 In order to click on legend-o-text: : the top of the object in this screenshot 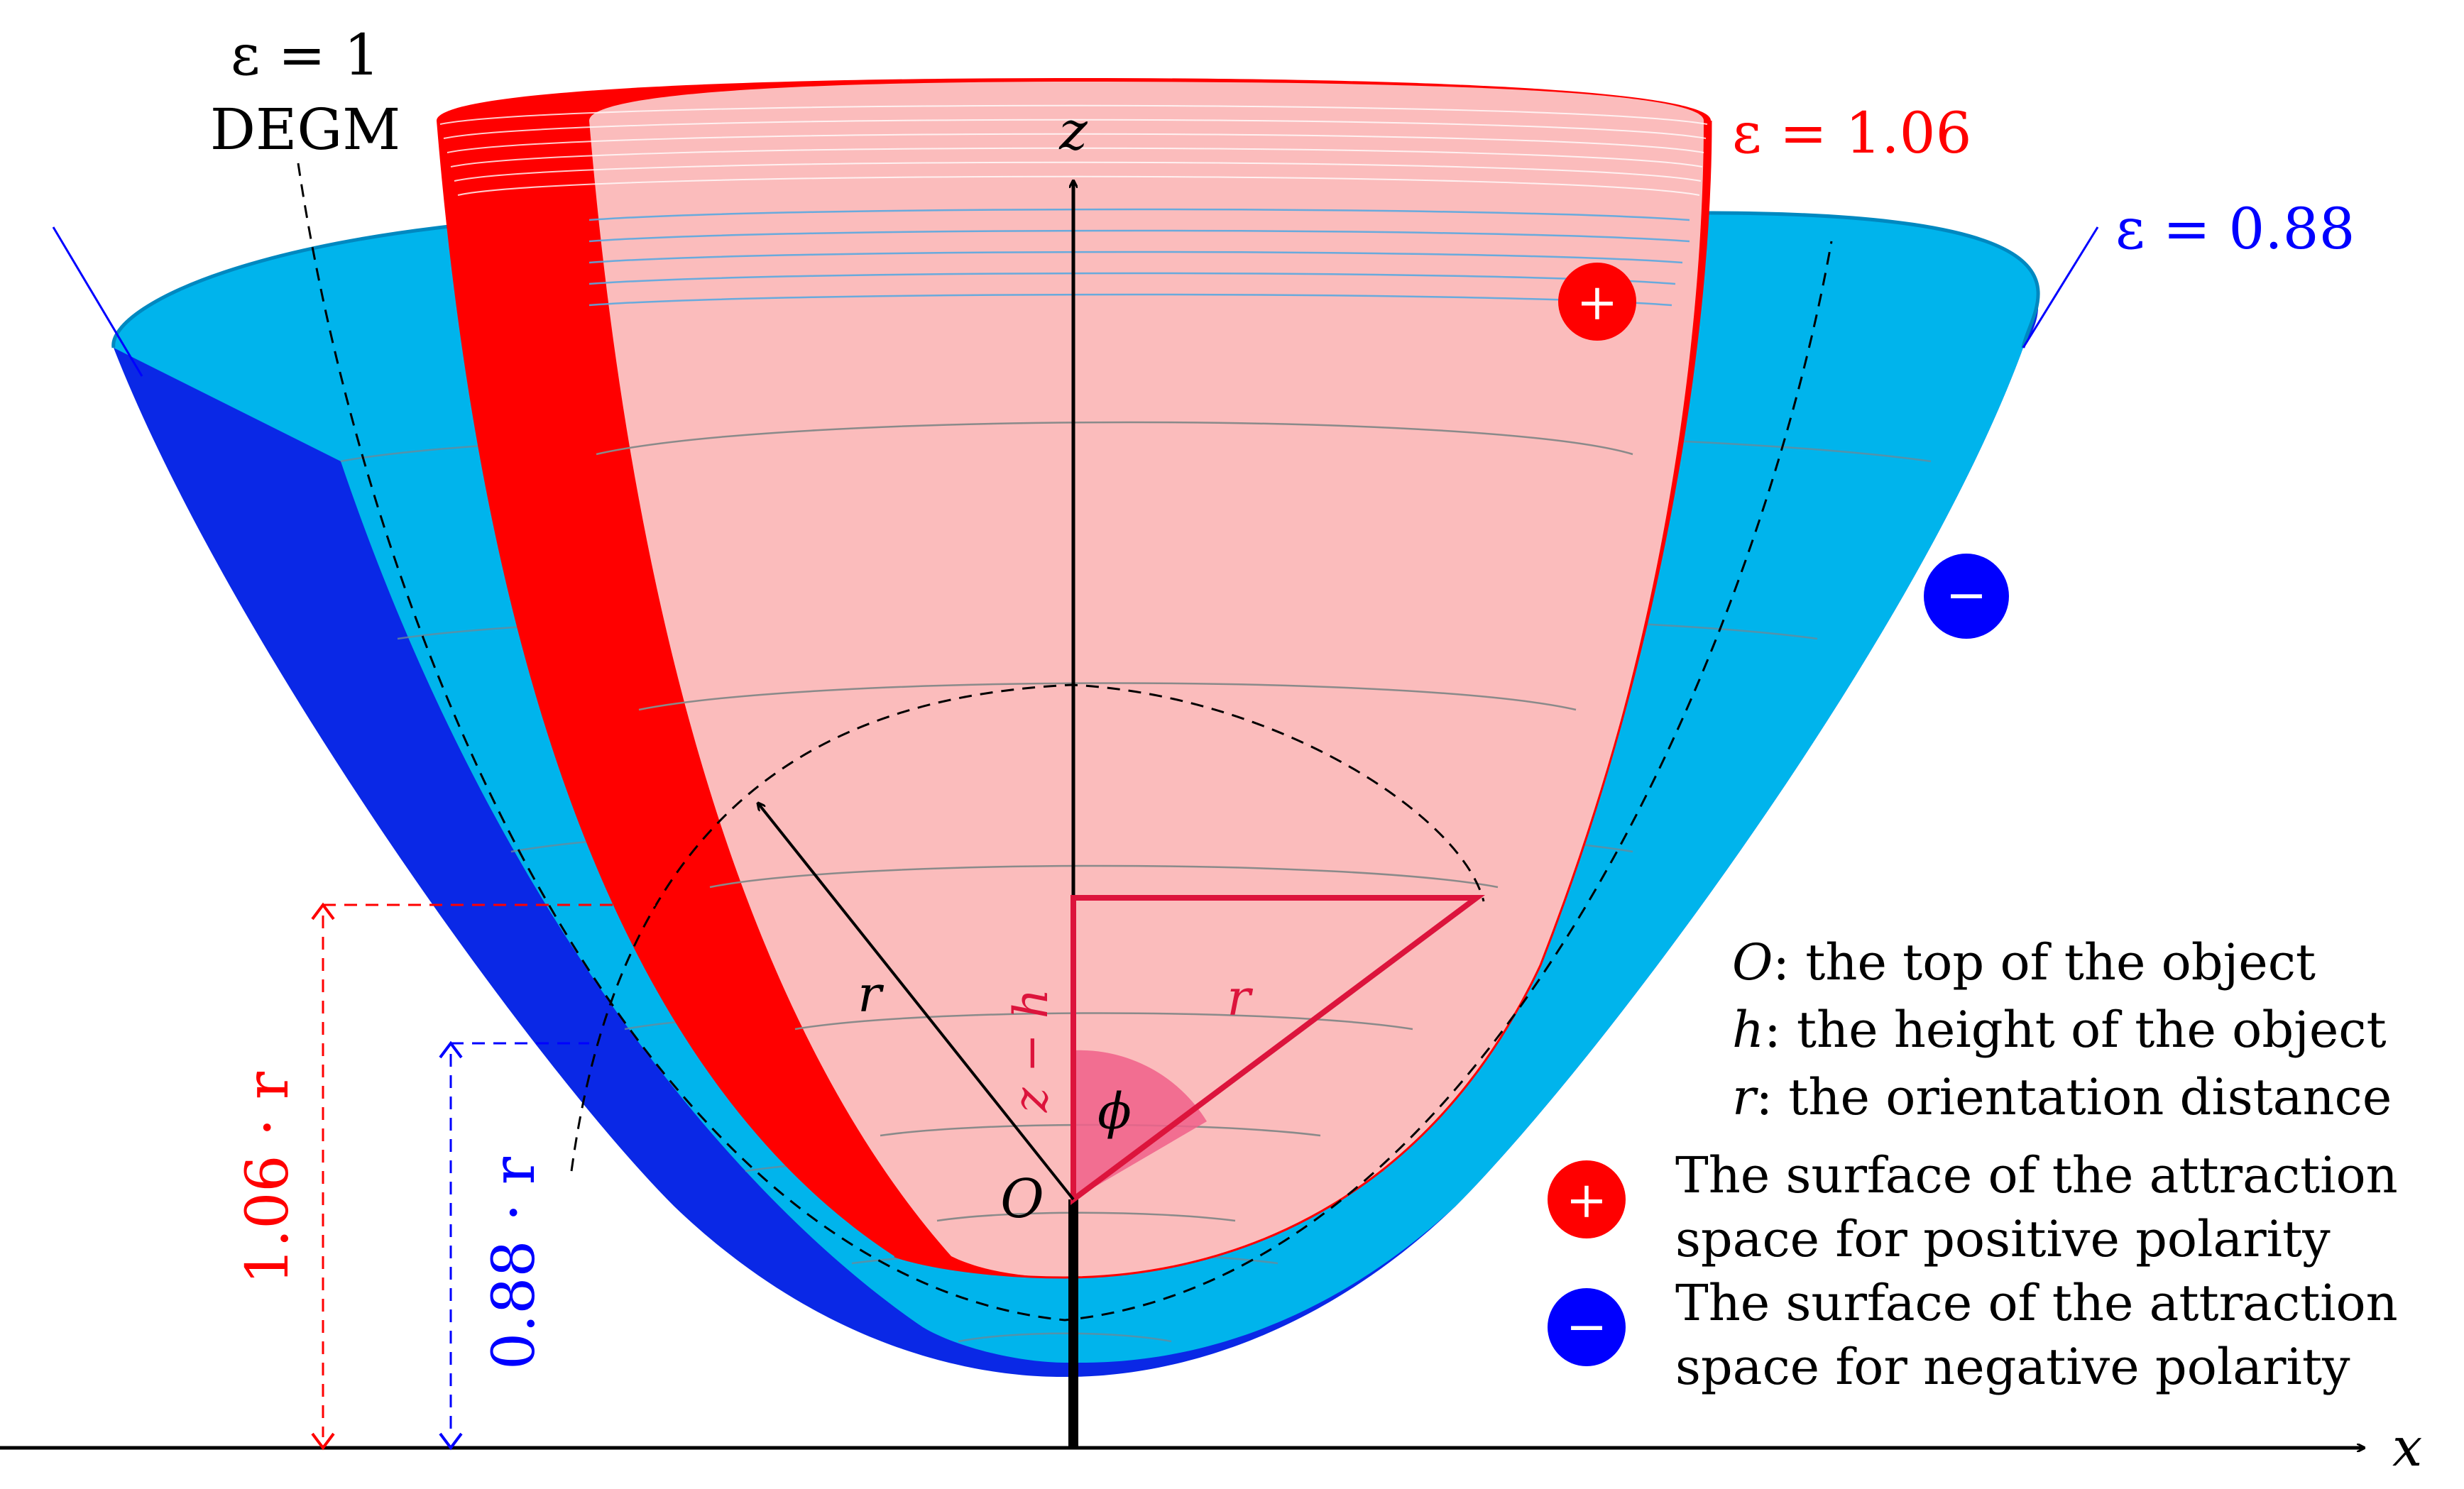, I will do `click(2045, 962)`.